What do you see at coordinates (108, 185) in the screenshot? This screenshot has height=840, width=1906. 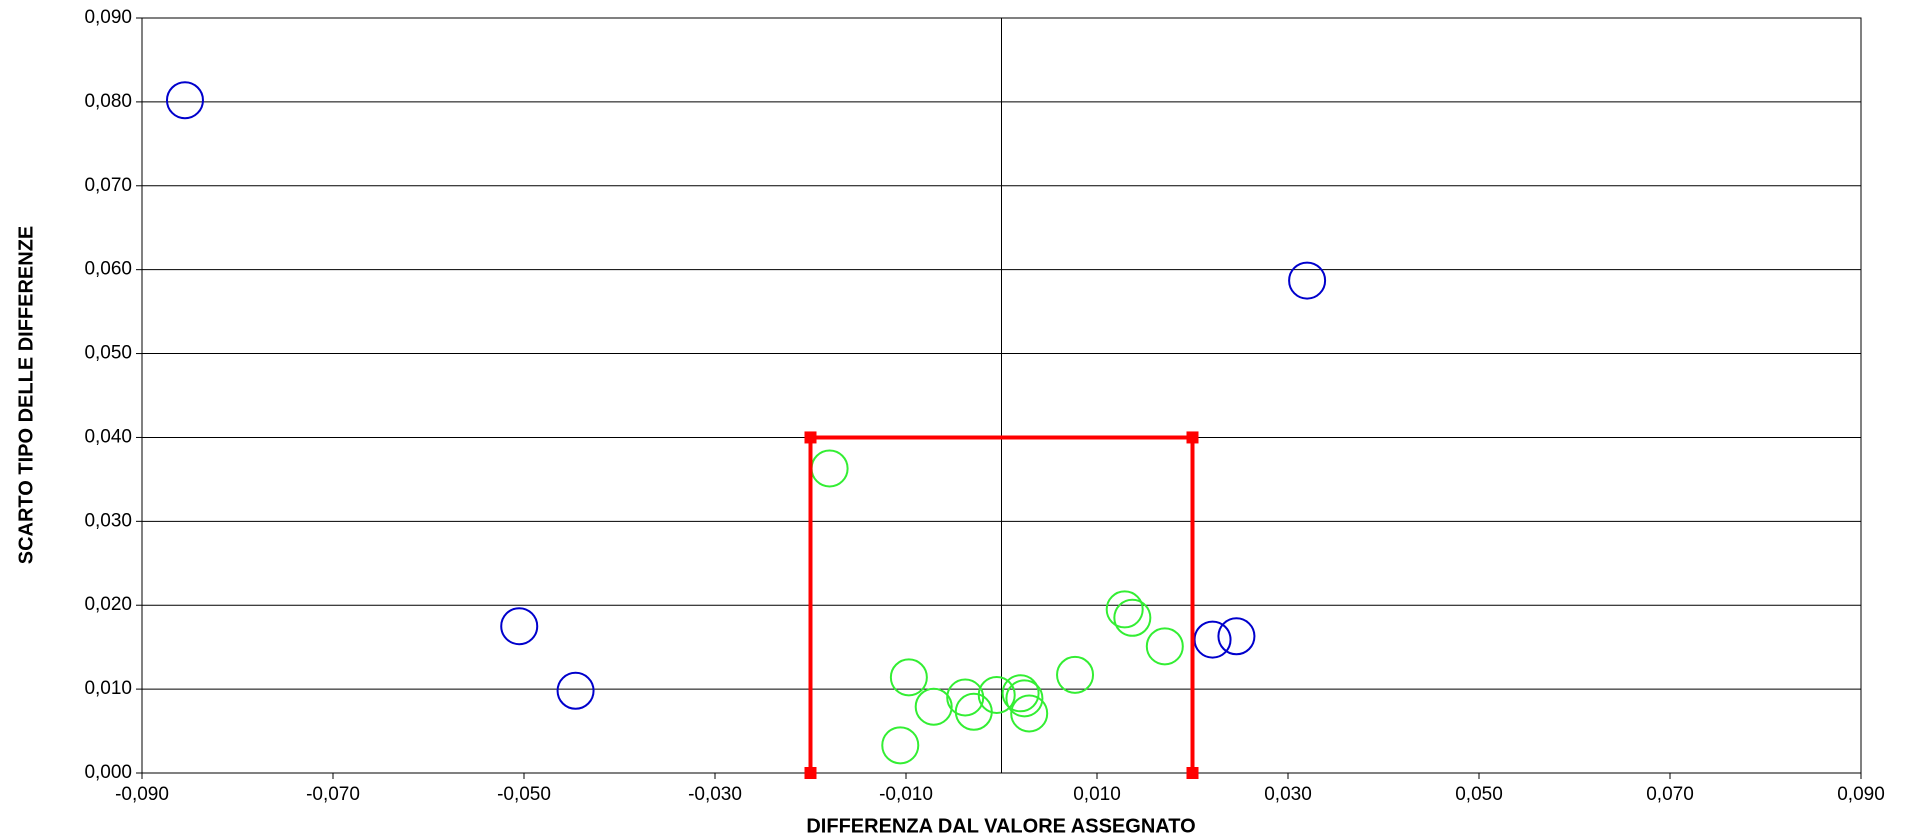 I see `y-tick-label: 0,070` at bounding box center [108, 185].